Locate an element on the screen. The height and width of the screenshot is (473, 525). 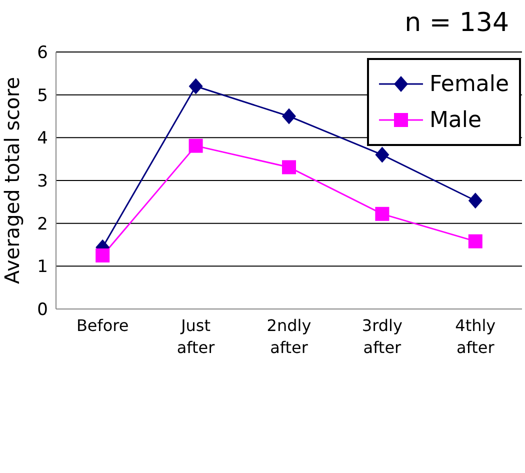
legend-label: Male is located at coordinates (455, 120).